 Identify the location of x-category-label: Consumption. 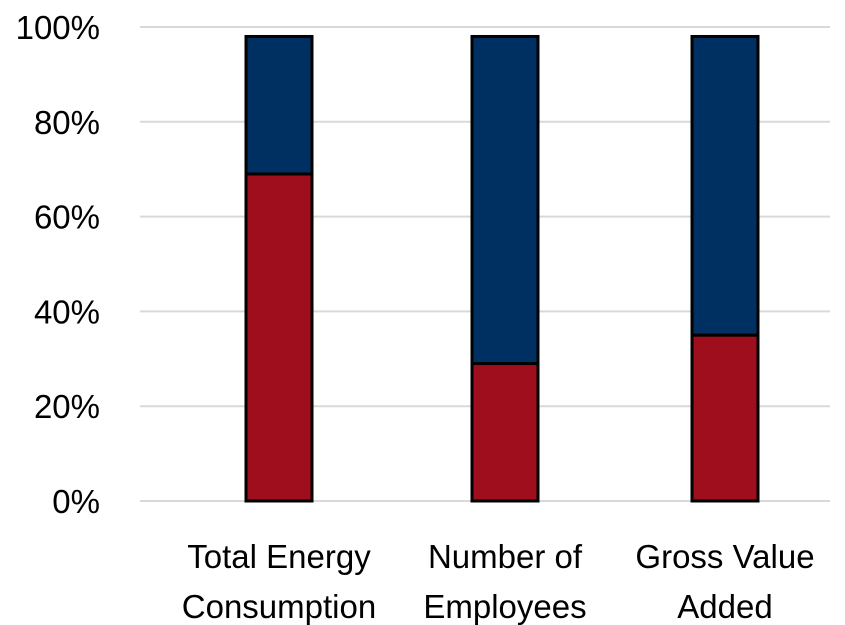
(279, 606).